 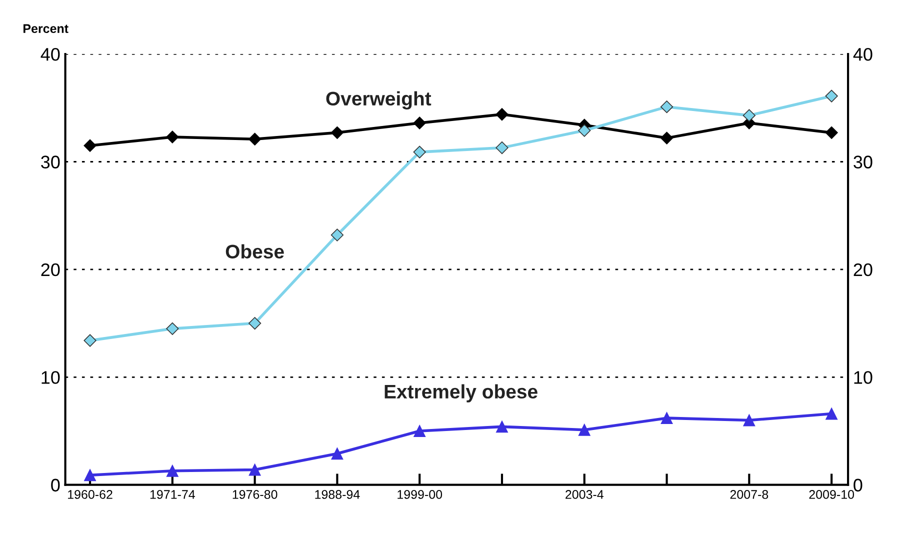 I want to click on series-label: Overweight, so click(x=379, y=100).